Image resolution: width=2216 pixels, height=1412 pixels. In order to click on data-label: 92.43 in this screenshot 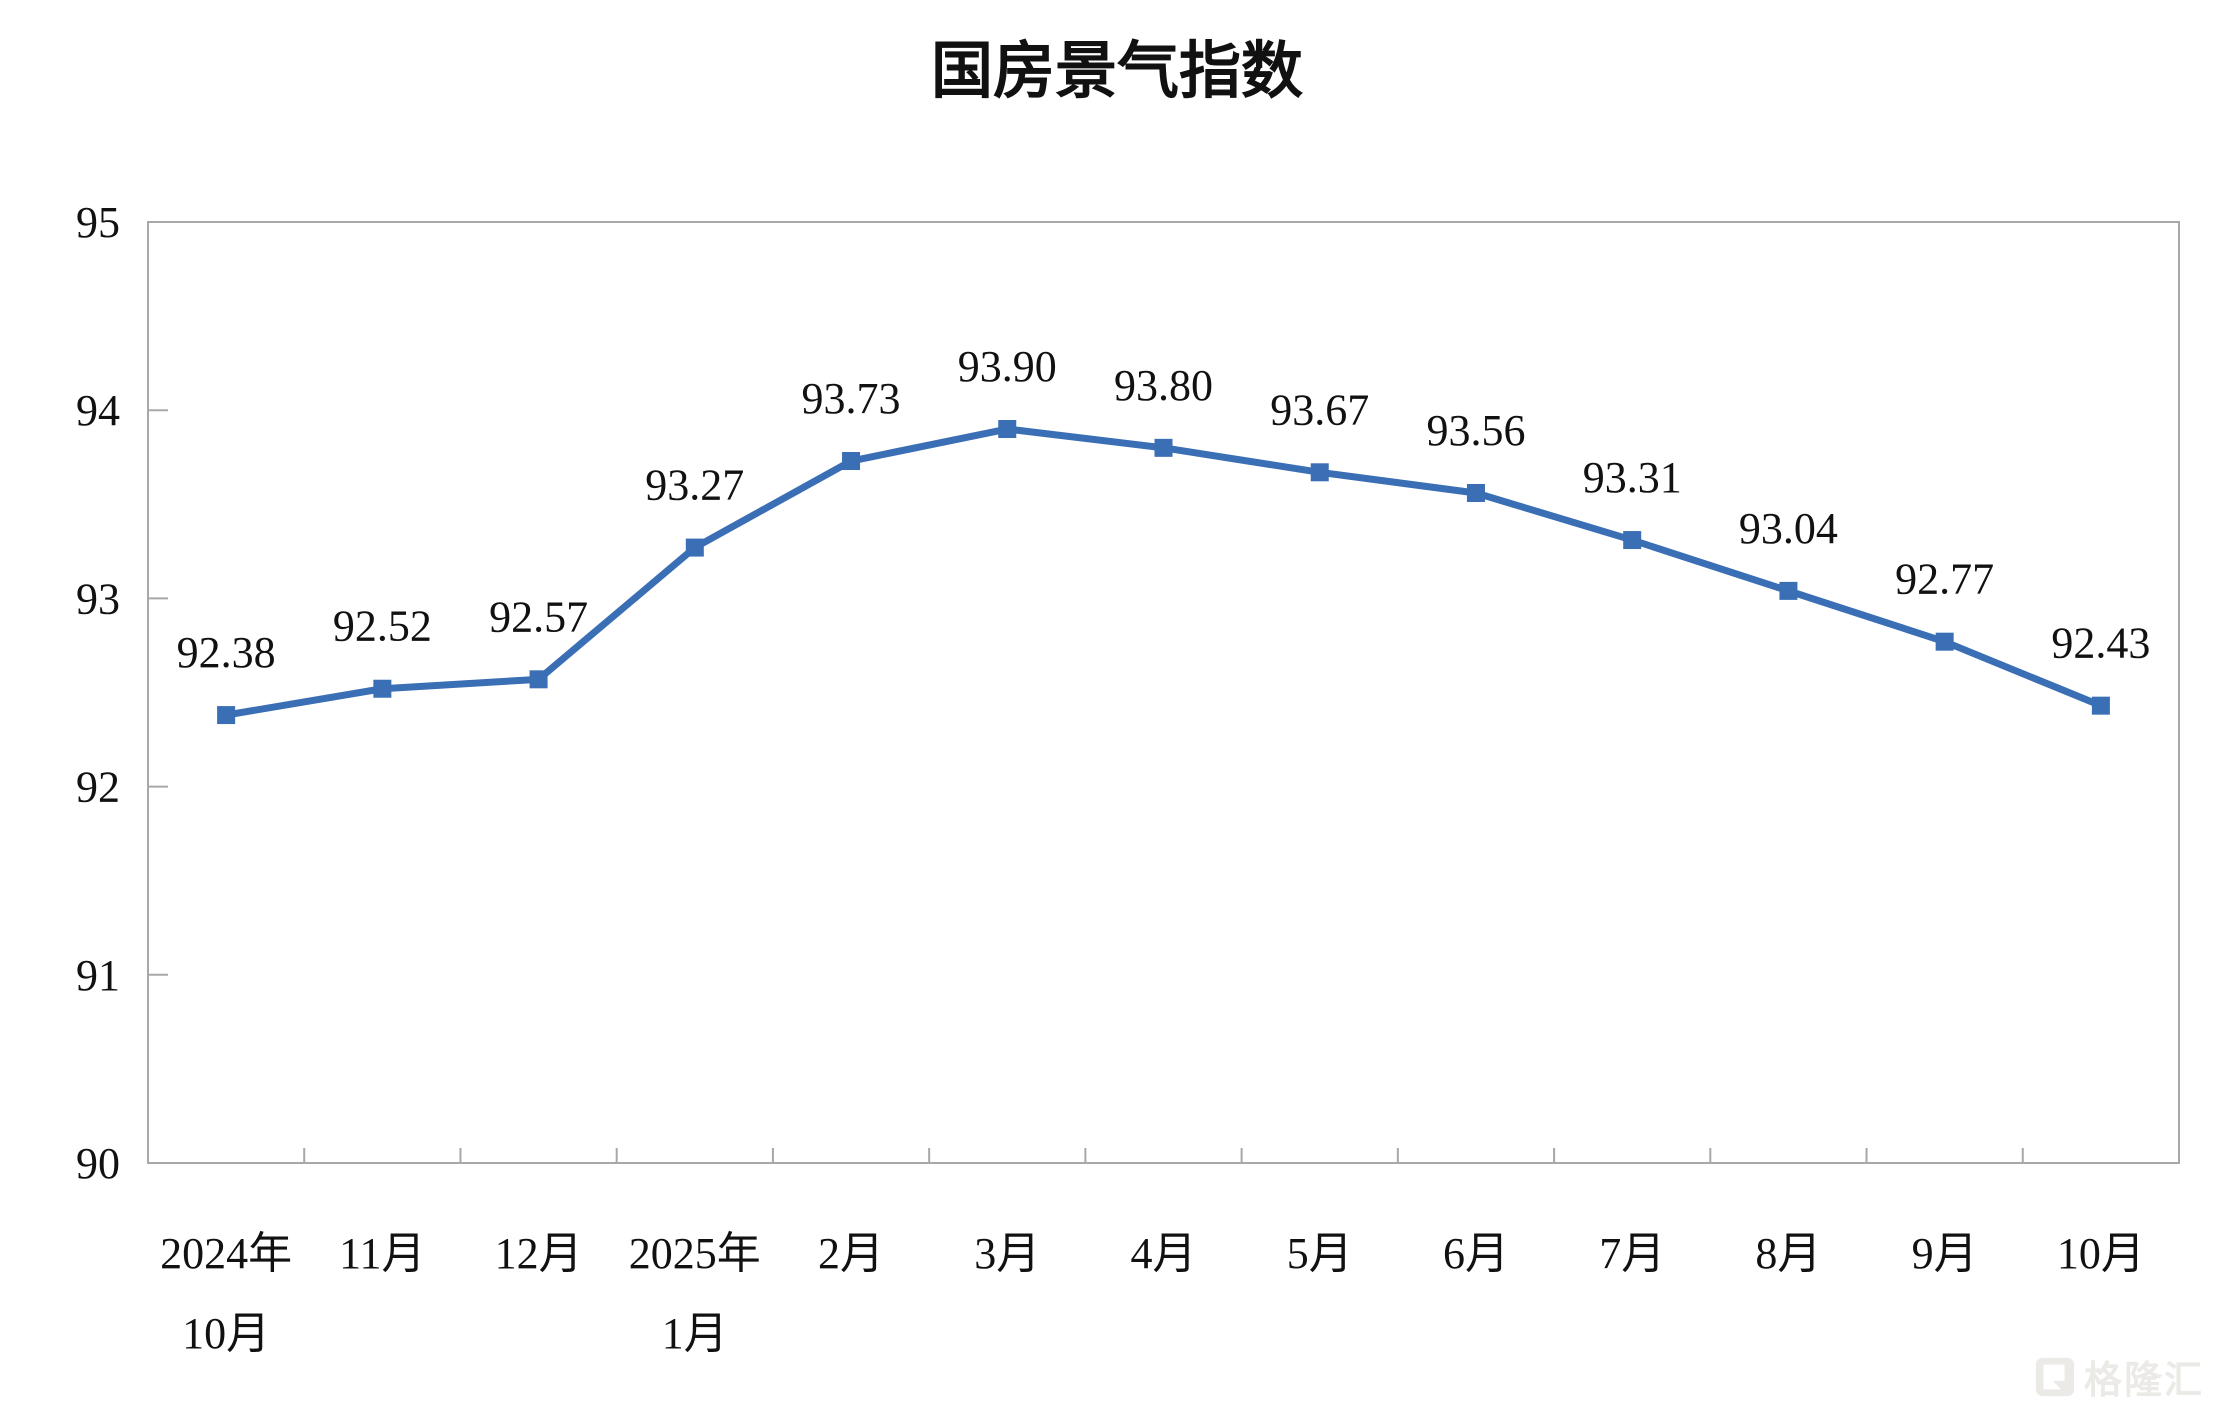, I will do `click(2100, 643)`.